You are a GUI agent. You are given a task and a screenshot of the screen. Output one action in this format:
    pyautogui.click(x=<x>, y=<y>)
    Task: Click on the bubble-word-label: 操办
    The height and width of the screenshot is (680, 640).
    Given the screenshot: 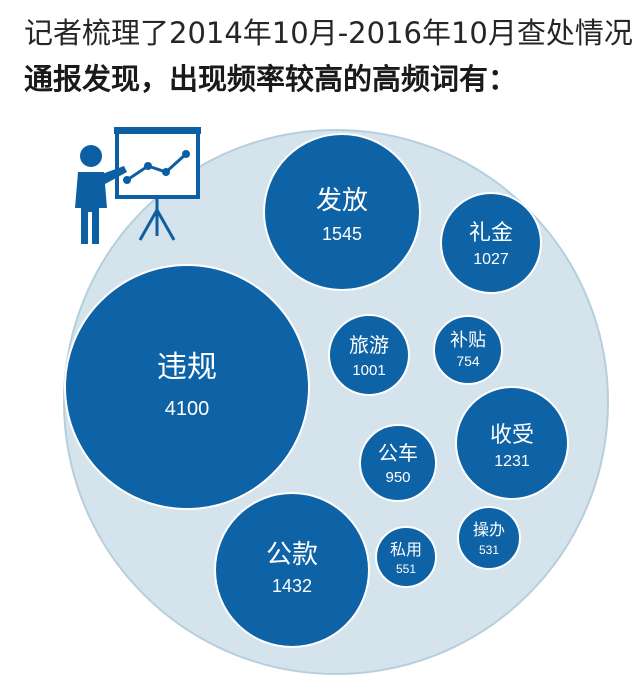 What is the action you would take?
    pyautogui.click(x=489, y=529)
    